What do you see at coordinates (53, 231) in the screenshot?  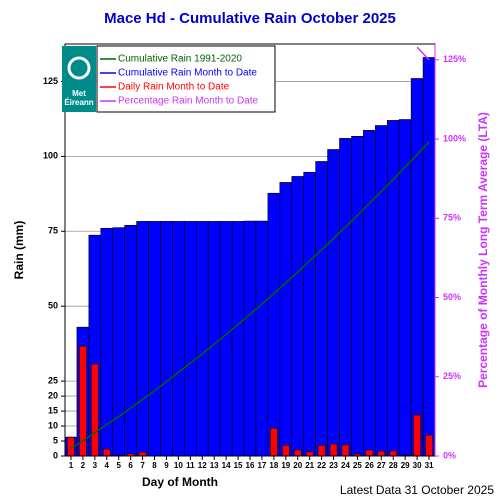 I see `y-tick-label: 75` at bounding box center [53, 231].